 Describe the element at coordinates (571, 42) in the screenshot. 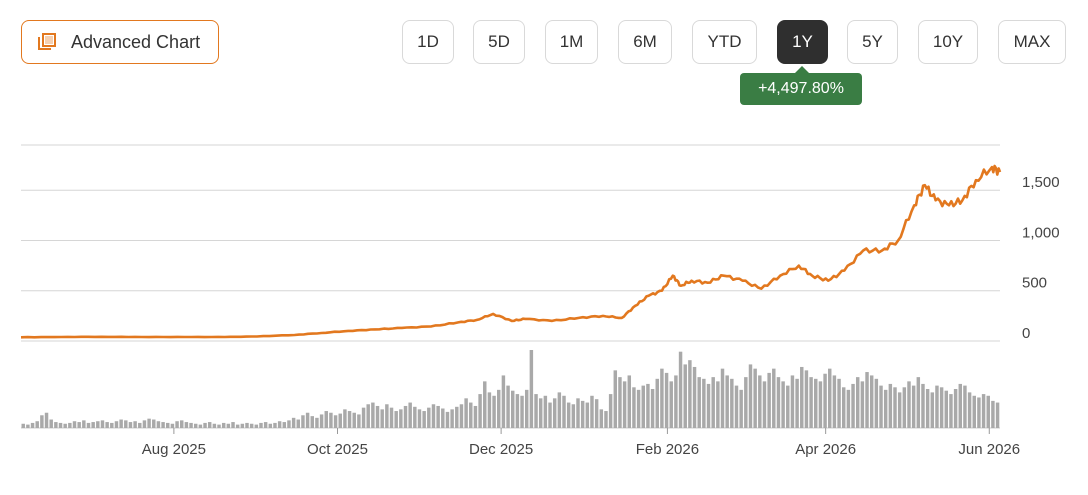

I see `range-1m-button: 1M` at that location.